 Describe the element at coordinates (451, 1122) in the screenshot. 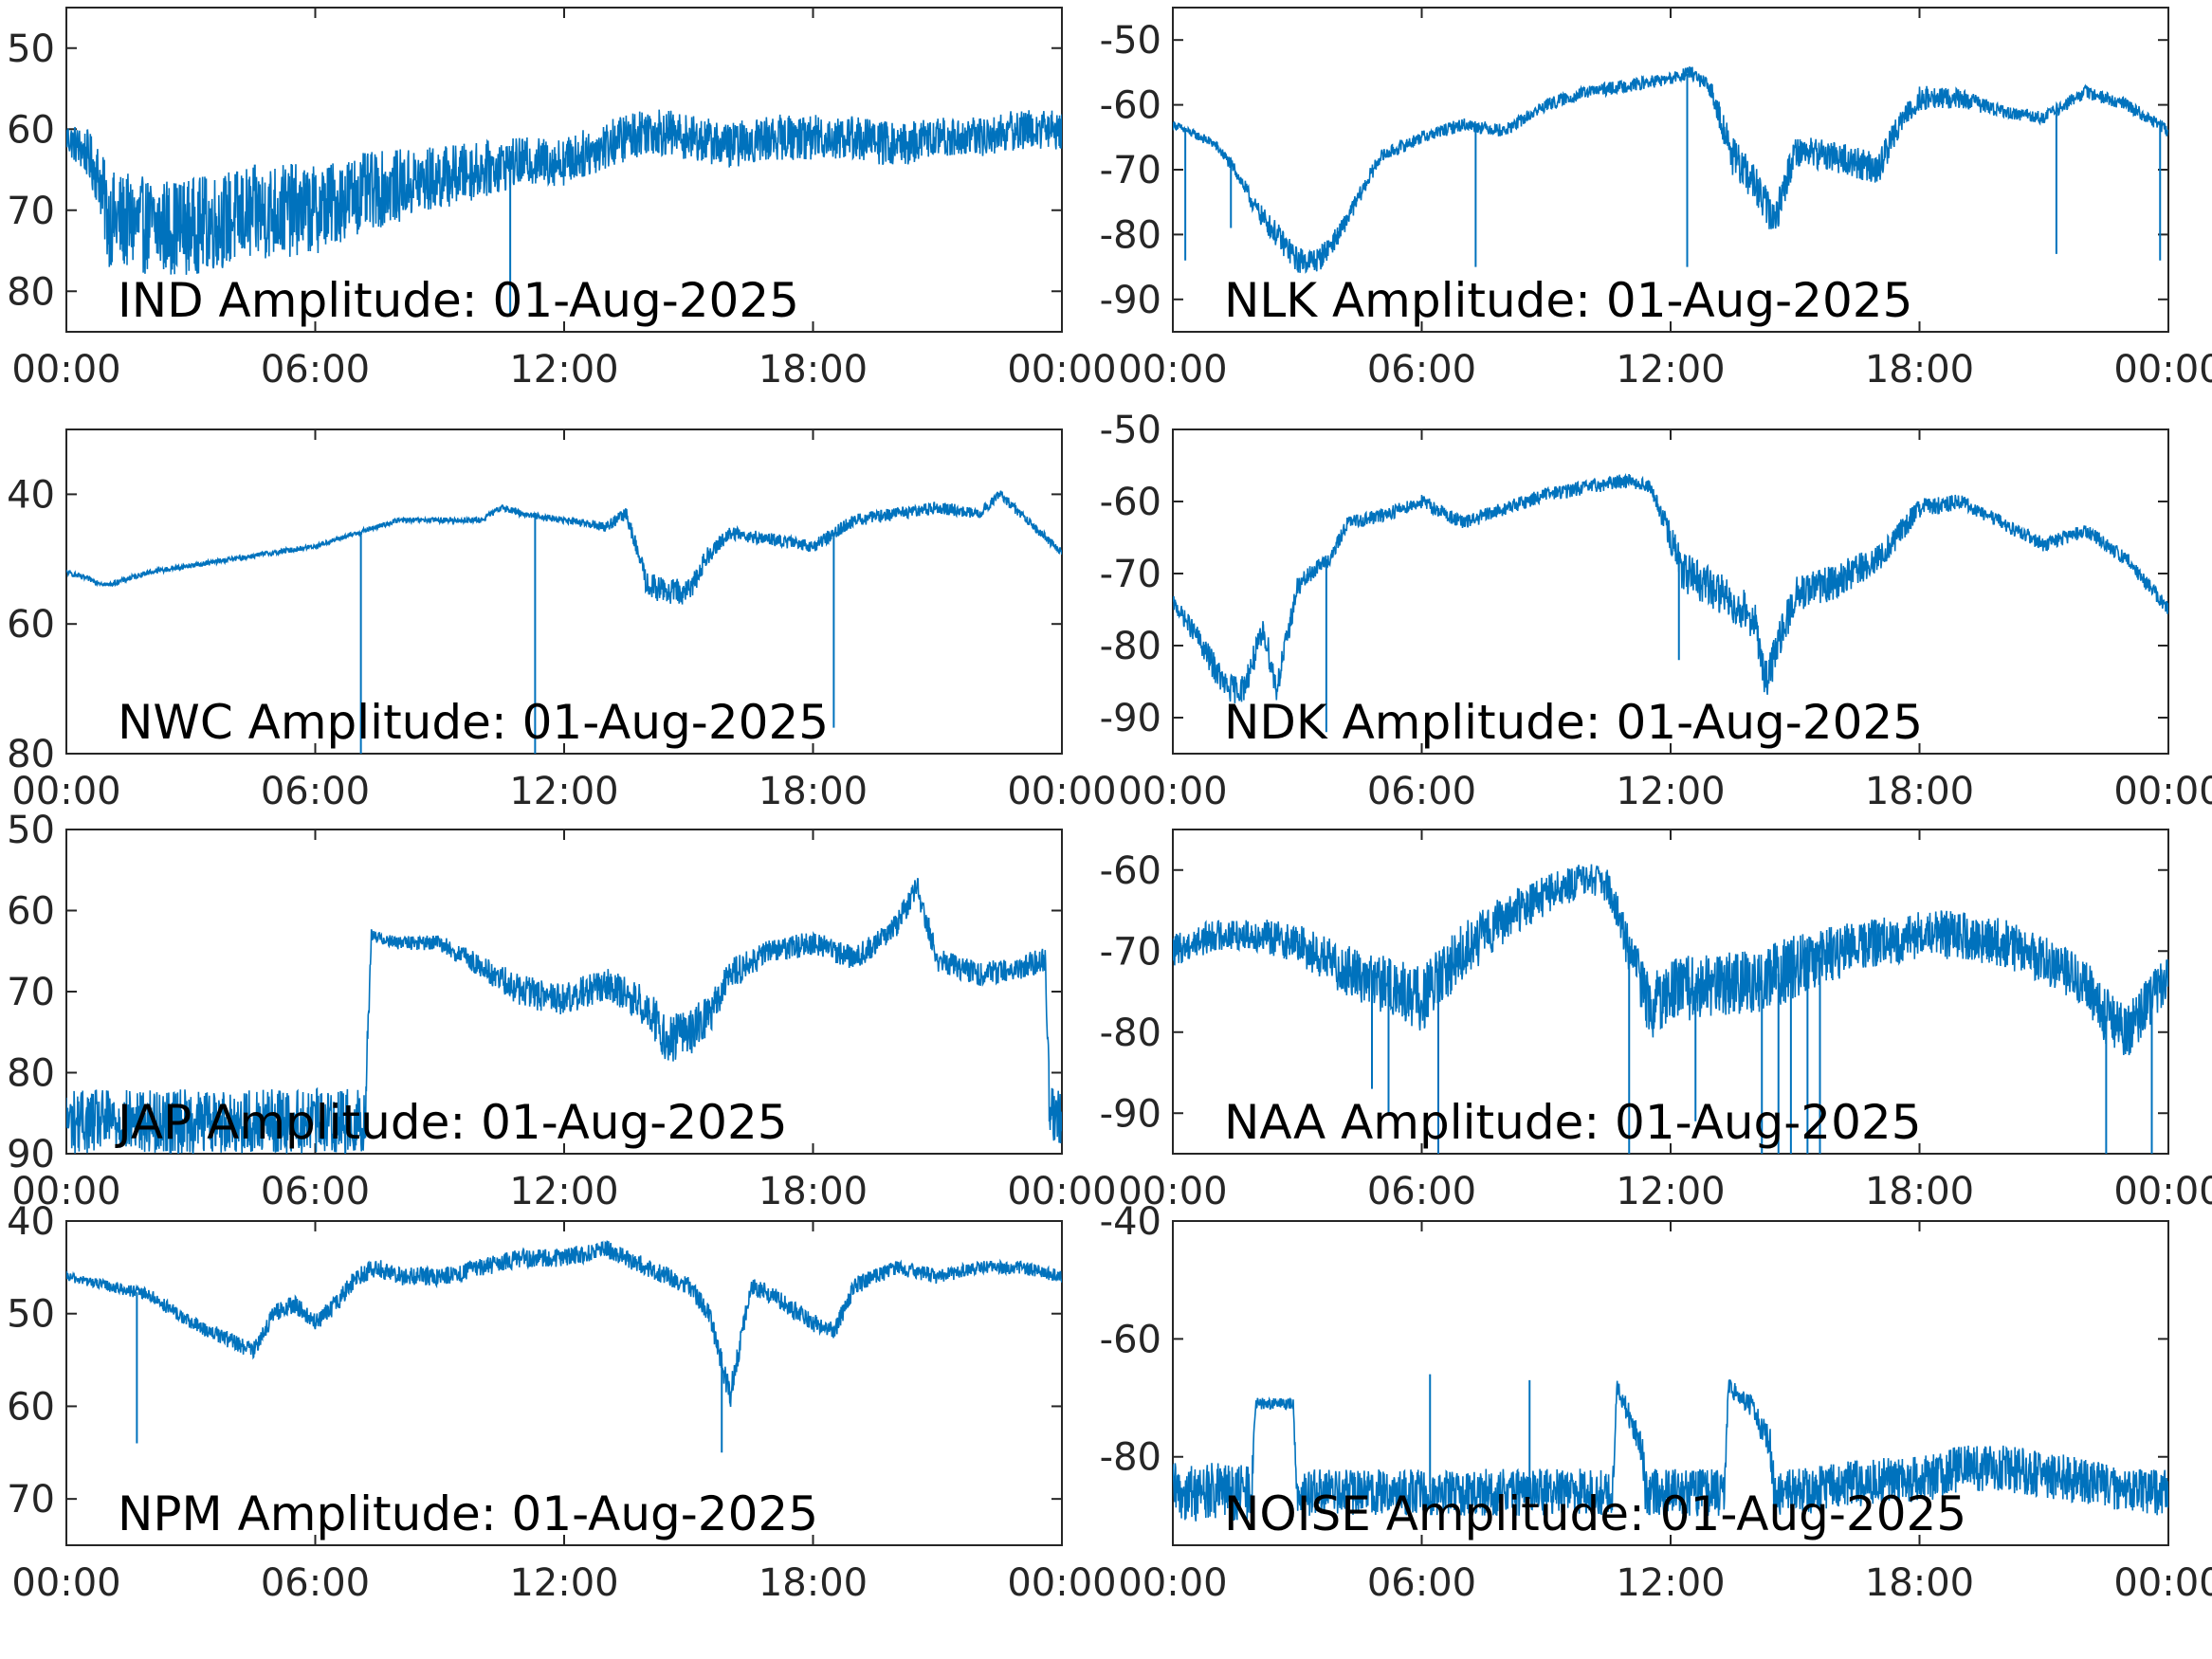

I see `panel-title: JAP Amplitude: 01-Aug-2025` at that location.